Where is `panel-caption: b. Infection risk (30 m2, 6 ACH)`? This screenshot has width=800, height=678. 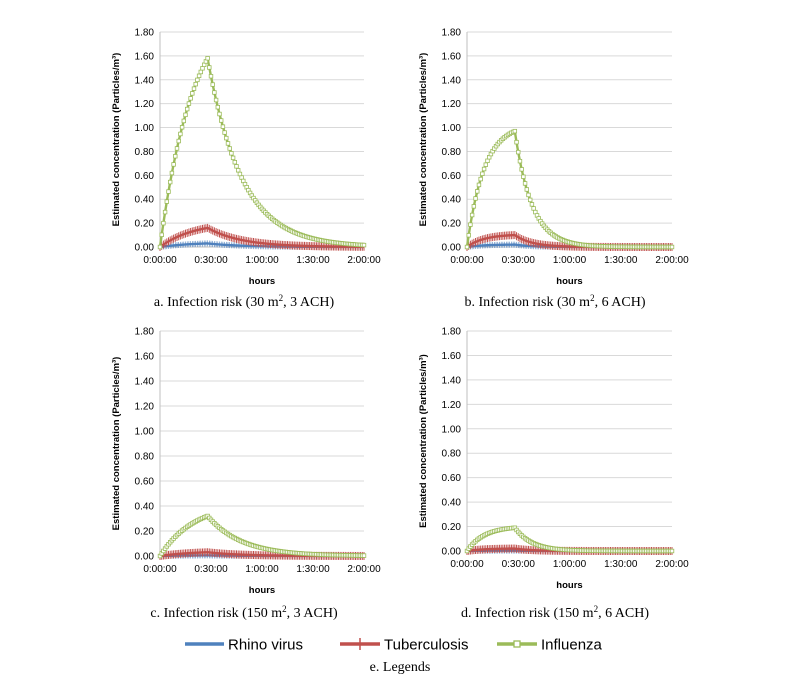
panel-caption: b. Infection risk (30 m2, 6 ACH) is located at coordinates (554, 301).